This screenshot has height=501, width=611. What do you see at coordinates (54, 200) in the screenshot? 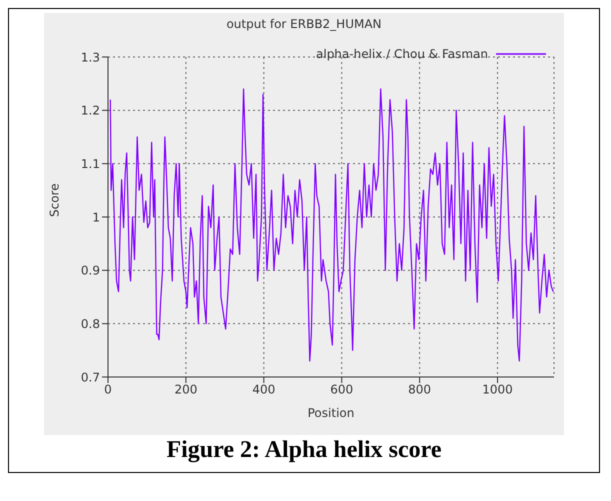
I see `y-axis-title: Score` at bounding box center [54, 200].